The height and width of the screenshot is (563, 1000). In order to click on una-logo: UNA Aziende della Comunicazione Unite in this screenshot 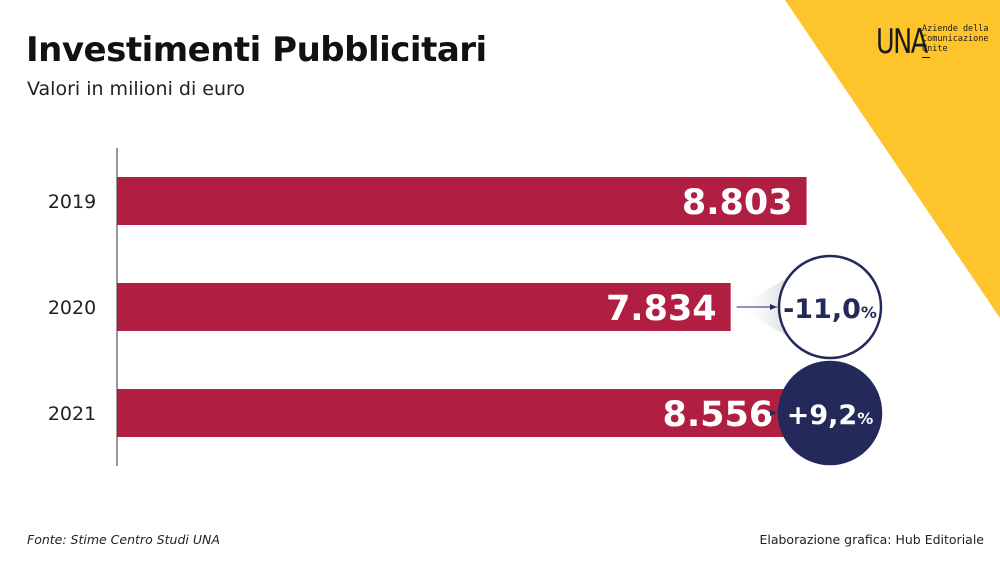, I will do `click(932, 45)`.